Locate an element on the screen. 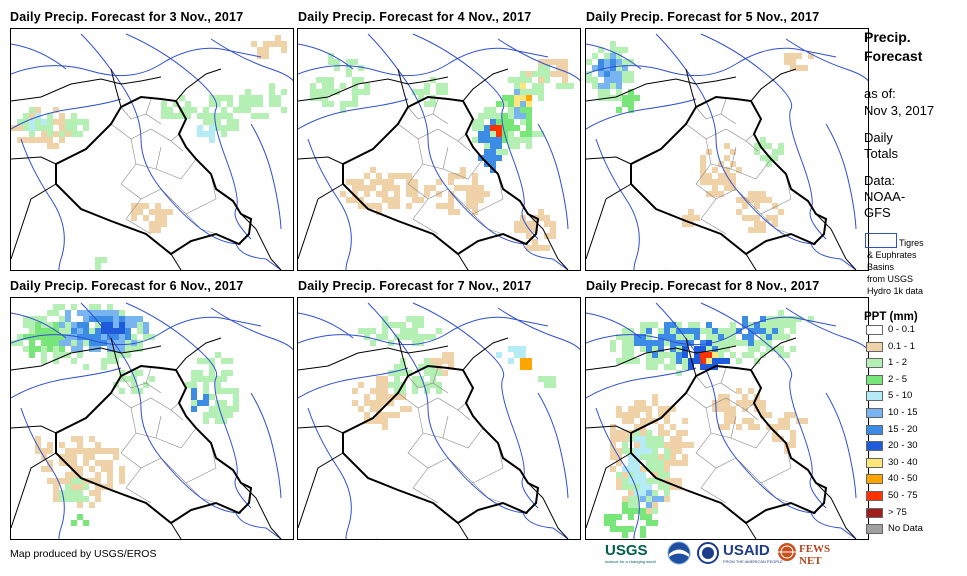 The height and width of the screenshot is (576, 967). usgs-logo: USGS science for a changing world is located at coordinates (630, 553).